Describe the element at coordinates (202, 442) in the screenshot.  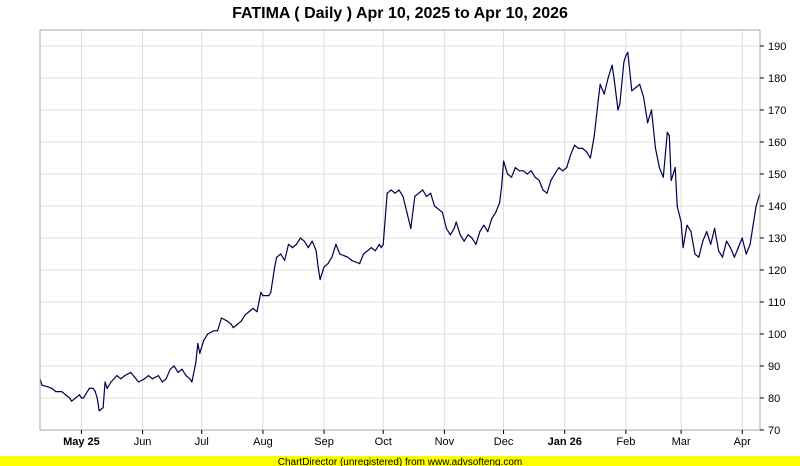
I see `x-tick-label: Jul` at that location.